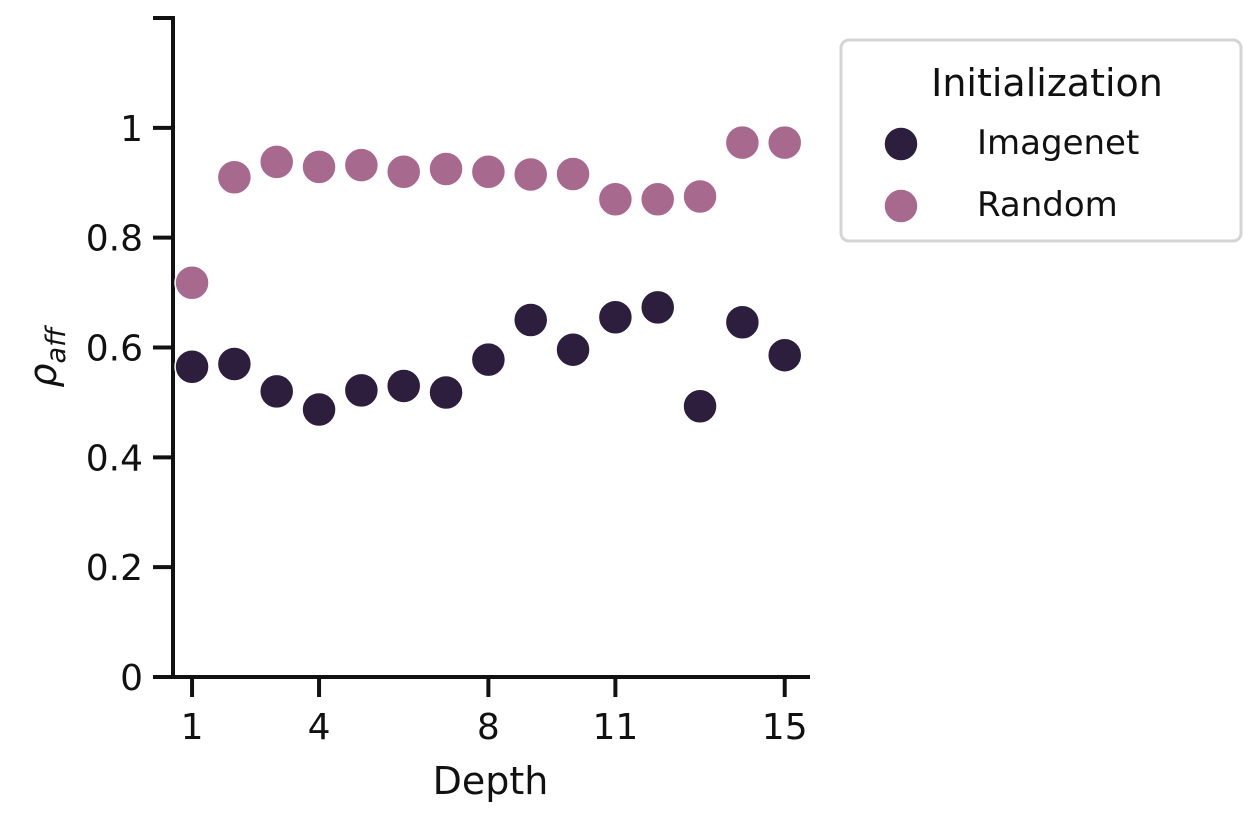  What do you see at coordinates (319, 727) in the screenshot?
I see `x-tick-label: 4` at bounding box center [319, 727].